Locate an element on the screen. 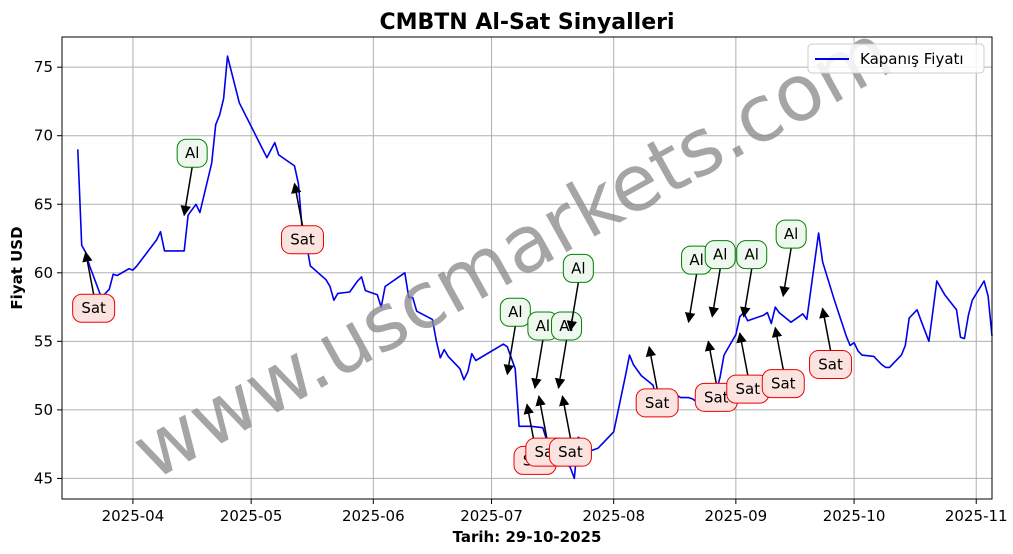 The image size is (1013, 554). legend-box is located at coordinates (896, 58).